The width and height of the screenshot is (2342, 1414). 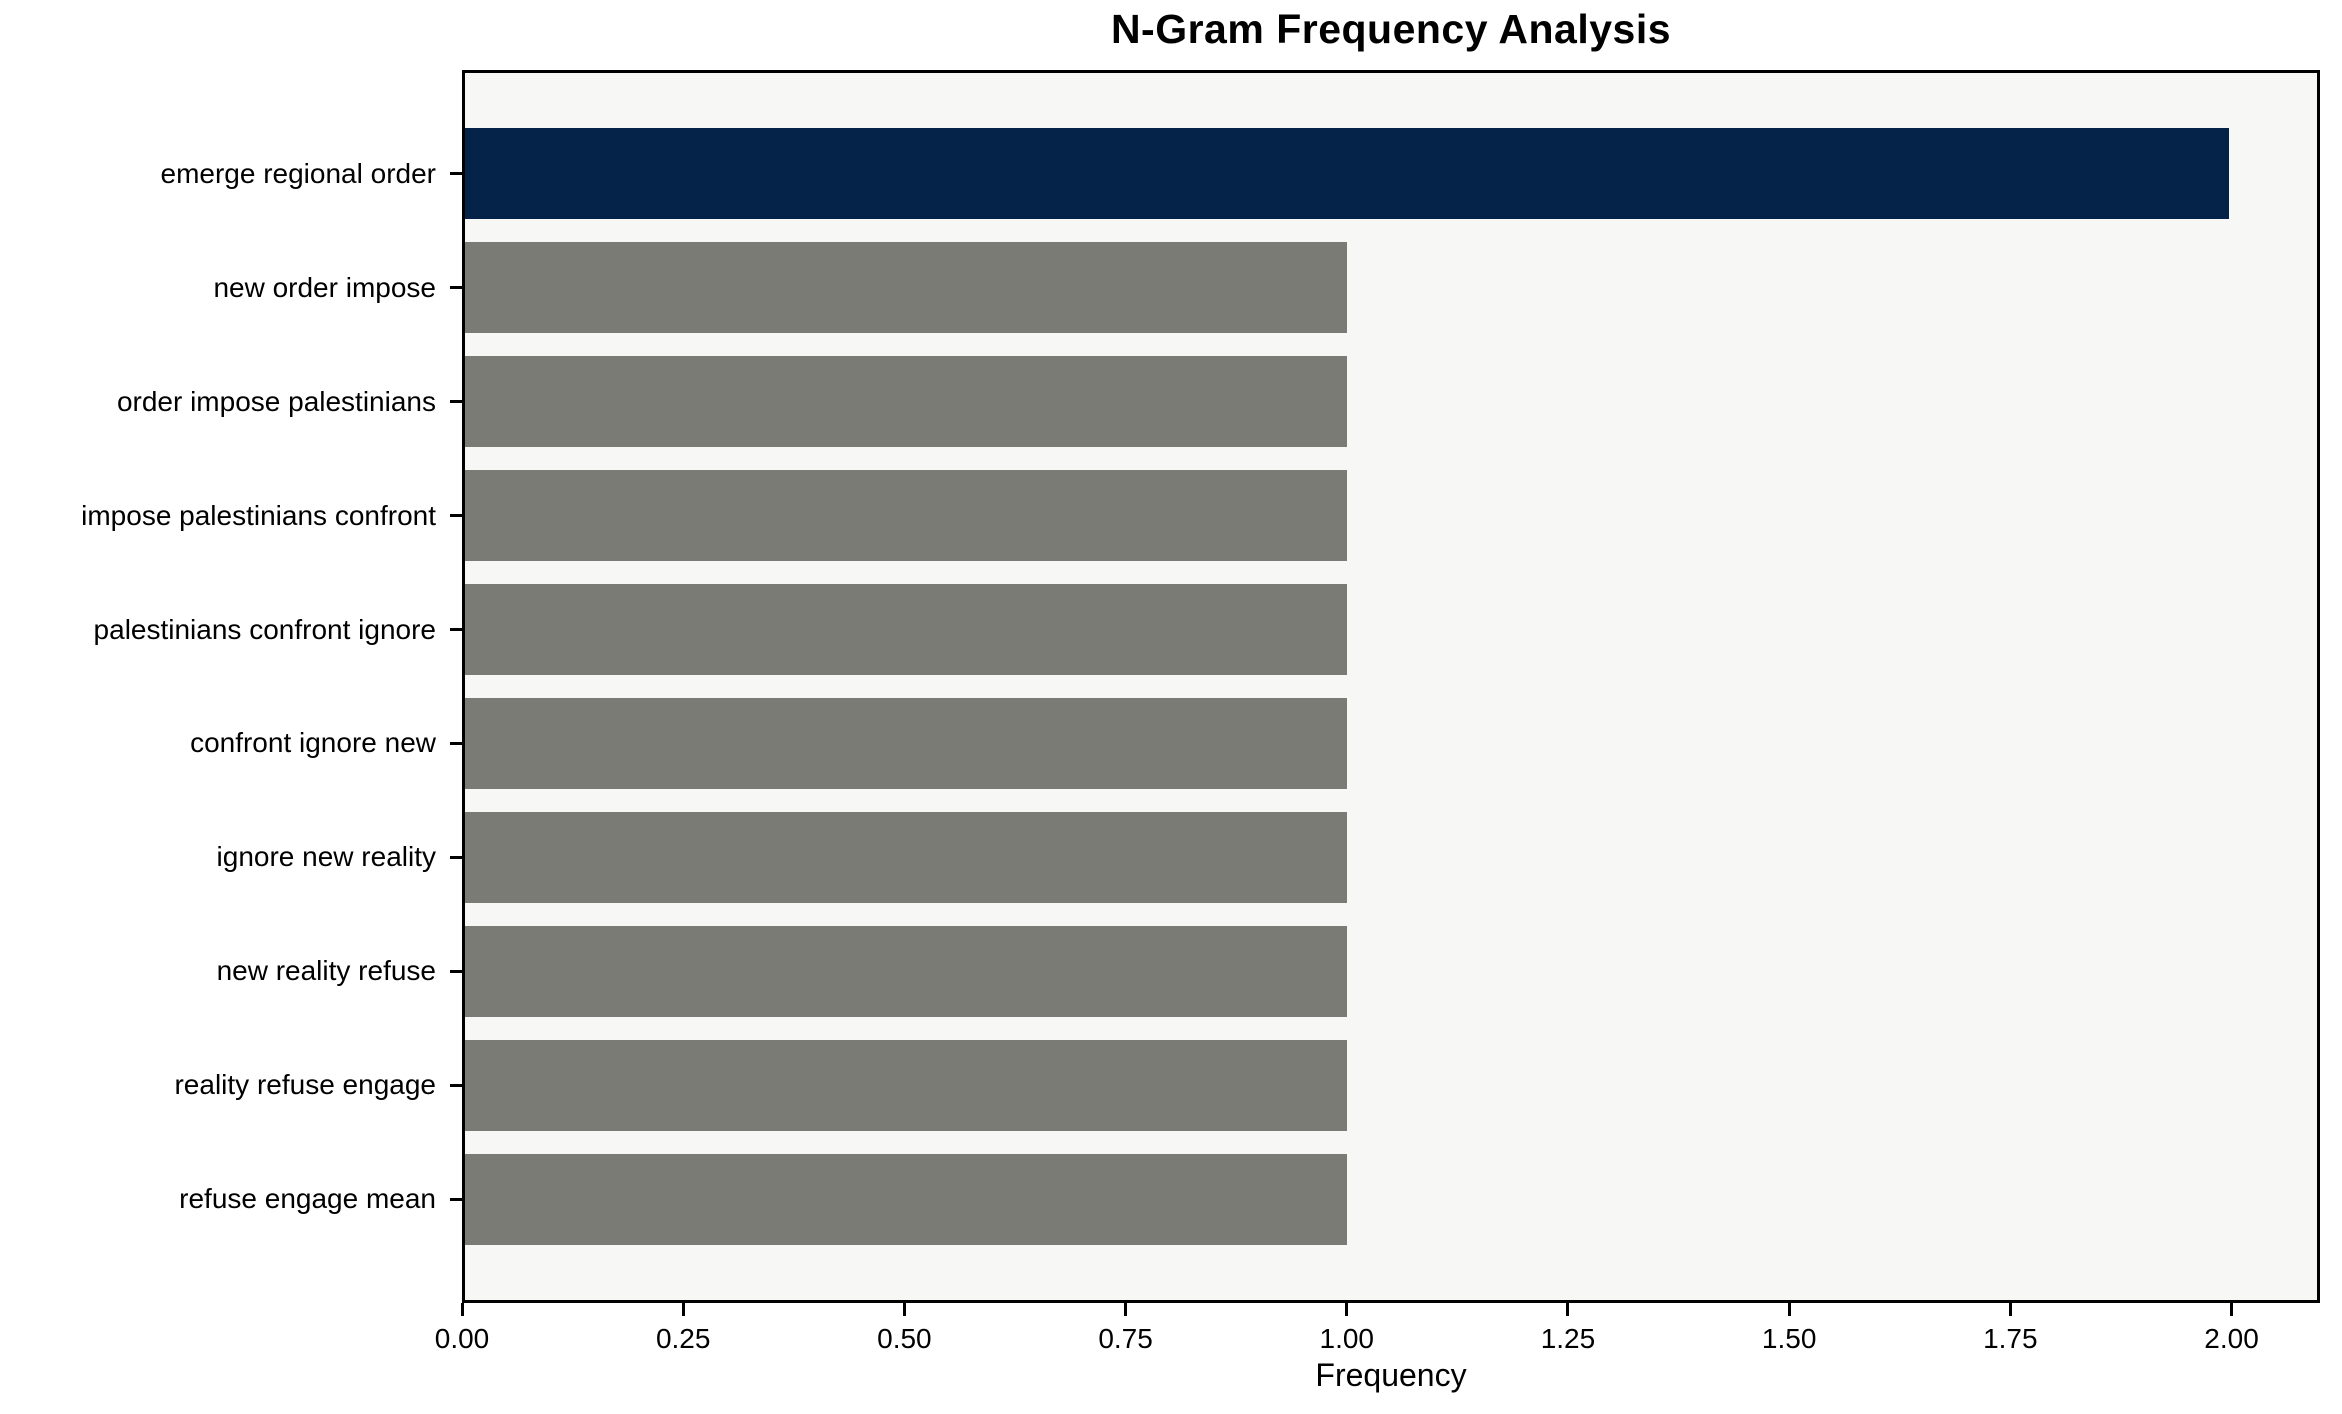 I want to click on x-tick-label: 0.75, so click(x=1125, y=1338).